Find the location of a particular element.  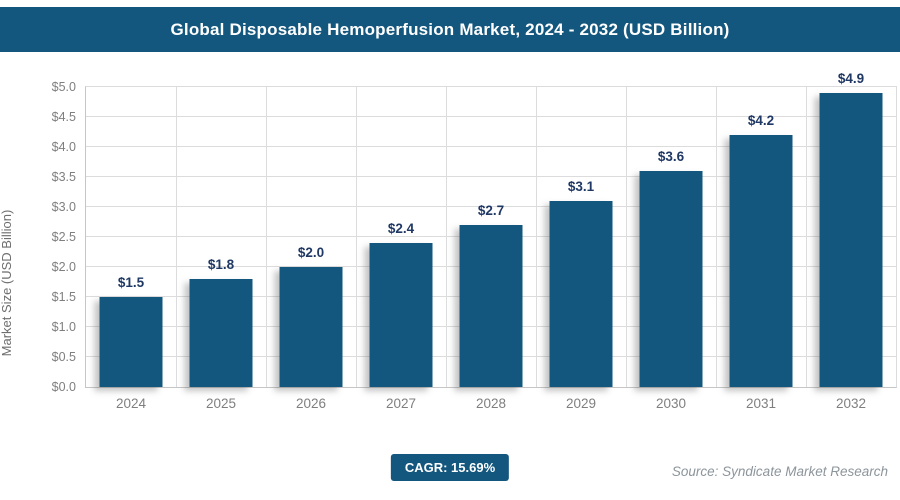

y-tick-label: $2.0 is located at coordinates (63, 267).